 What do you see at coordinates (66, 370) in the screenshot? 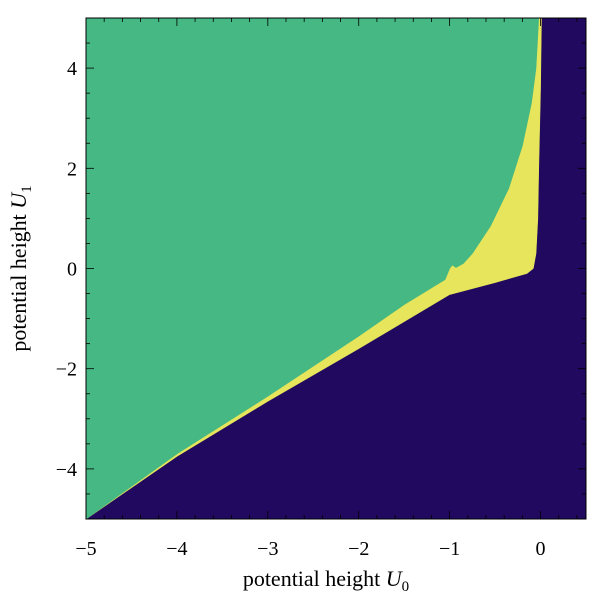
I see `y-tick-label: −2` at bounding box center [66, 370].